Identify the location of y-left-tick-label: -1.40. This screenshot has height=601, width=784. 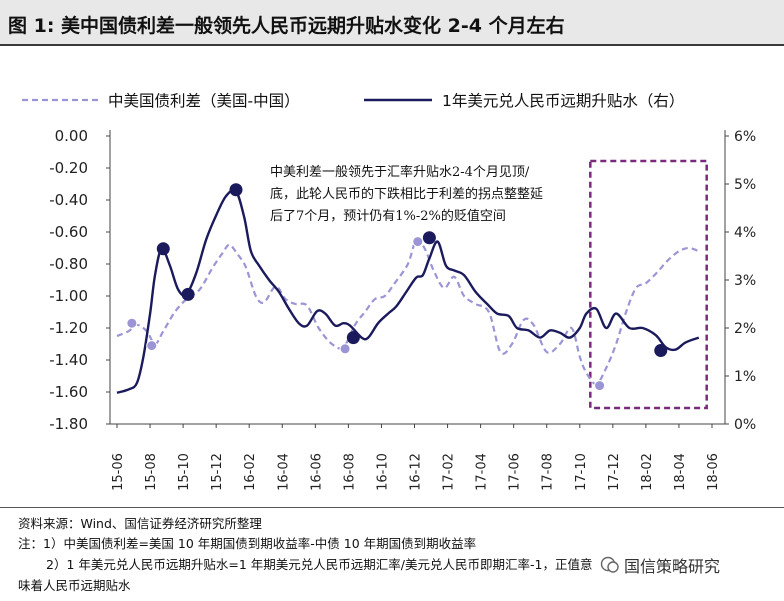
(68, 360).